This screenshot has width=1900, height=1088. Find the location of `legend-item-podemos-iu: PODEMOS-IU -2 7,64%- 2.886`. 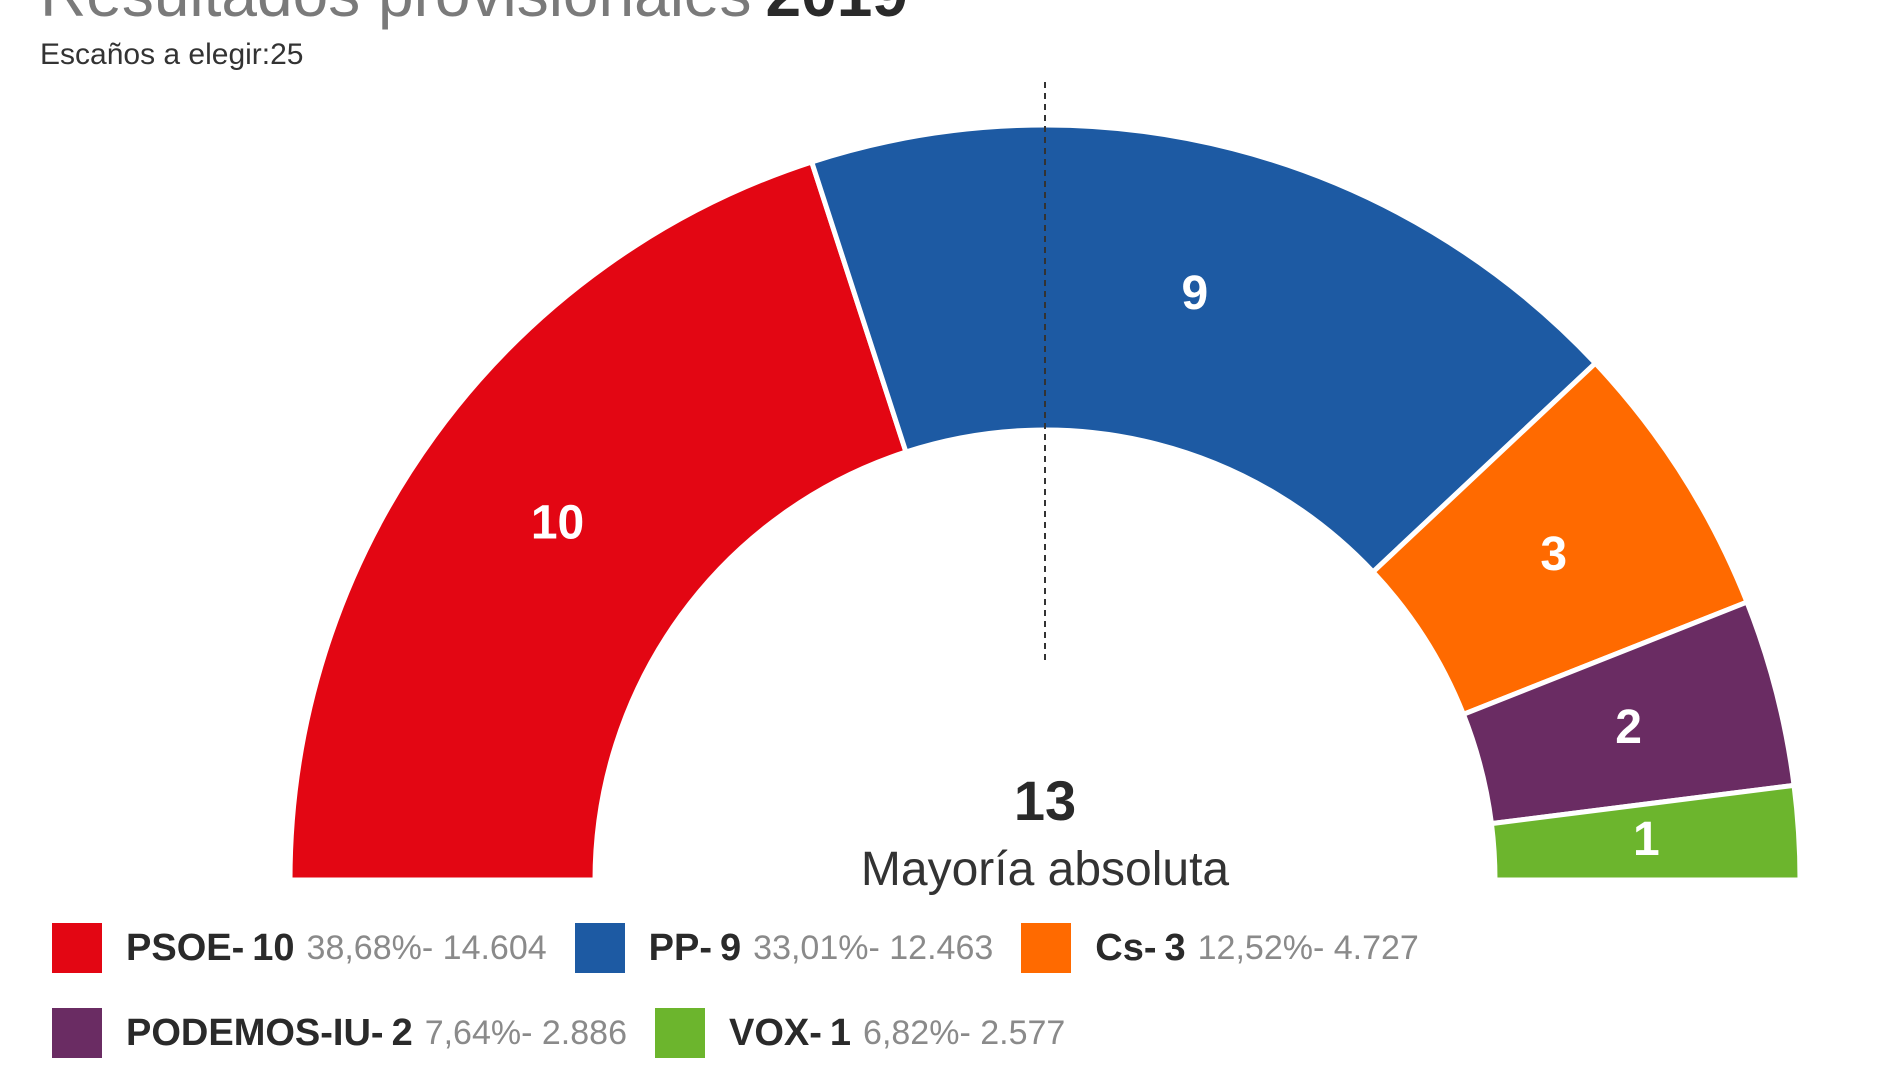

legend-item-podemos-iu: PODEMOS-IU -2 7,64%- 2.886 is located at coordinates (339, 1033).